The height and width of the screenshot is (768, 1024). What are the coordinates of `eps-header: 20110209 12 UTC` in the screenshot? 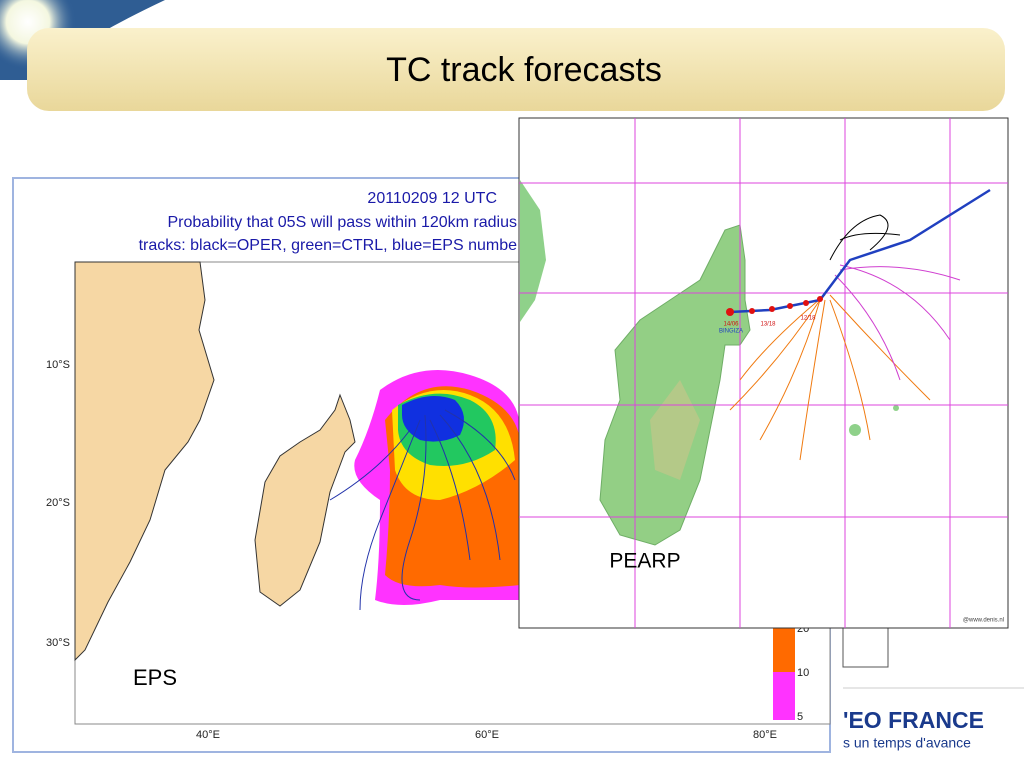 It's located at (432, 198).